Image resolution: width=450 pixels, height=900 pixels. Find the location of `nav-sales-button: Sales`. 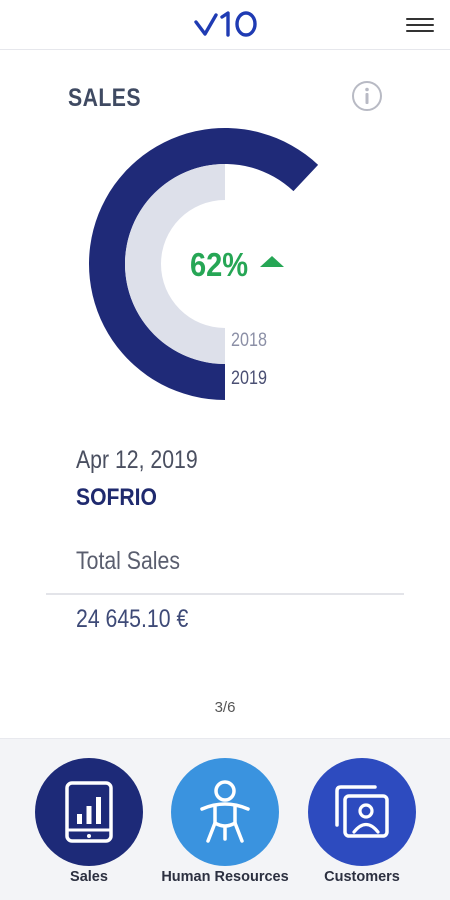

nav-sales-button: Sales is located at coordinates (89, 825).